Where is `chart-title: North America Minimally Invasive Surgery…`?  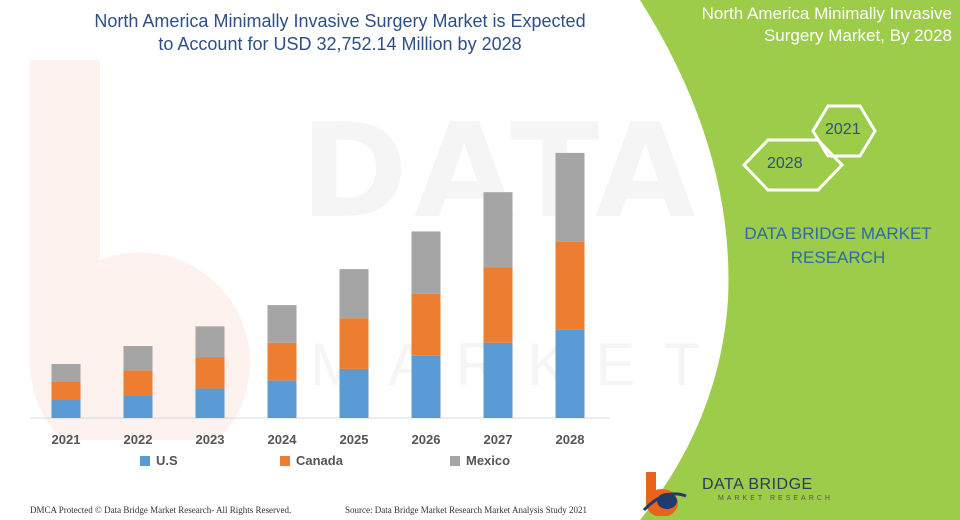 chart-title: North America Minimally Invasive Surgery… is located at coordinates (340, 33).